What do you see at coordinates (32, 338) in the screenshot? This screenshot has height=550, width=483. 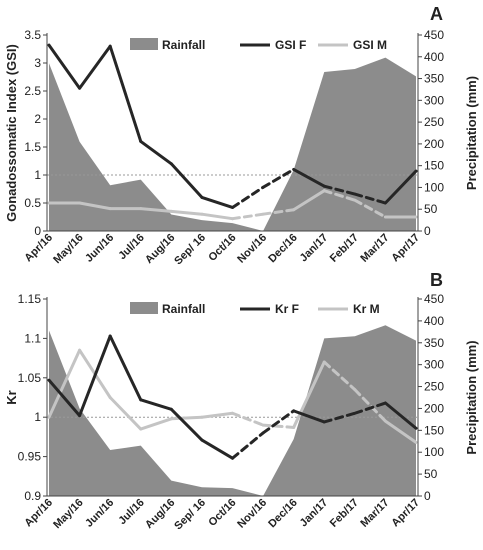 I see `y-tick-label: 1.1` at bounding box center [32, 338].